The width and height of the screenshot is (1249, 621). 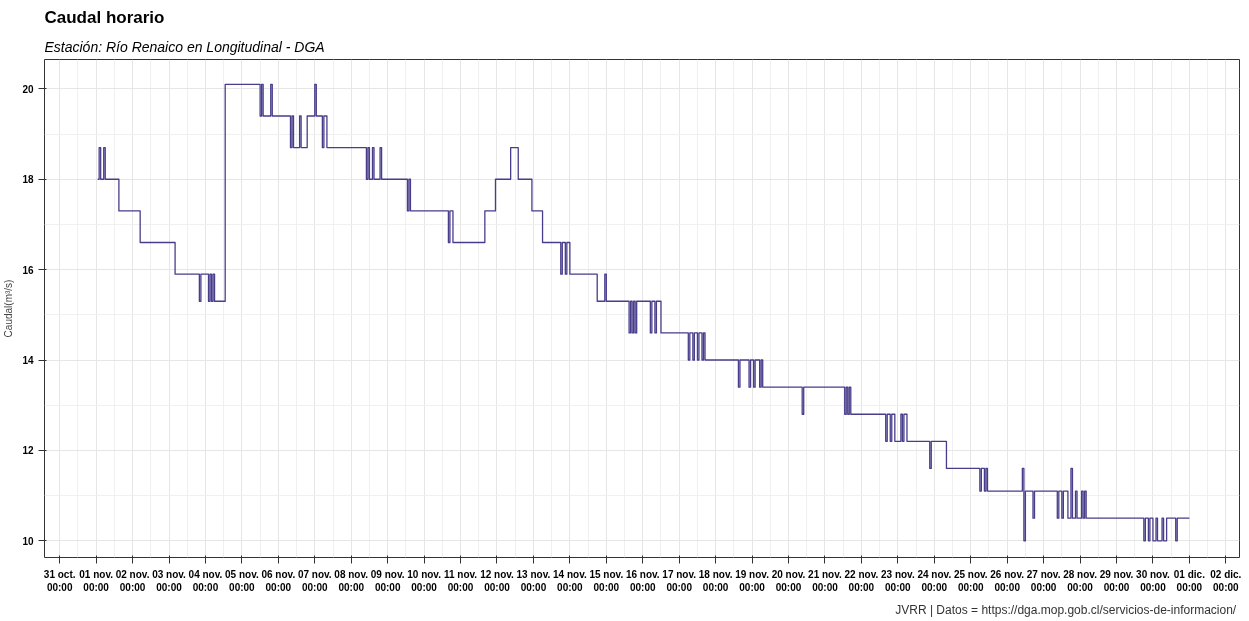 What do you see at coordinates (387, 580) in the screenshot?
I see `x-tick-label: 09 nov. 00:00` at bounding box center [387, 580].